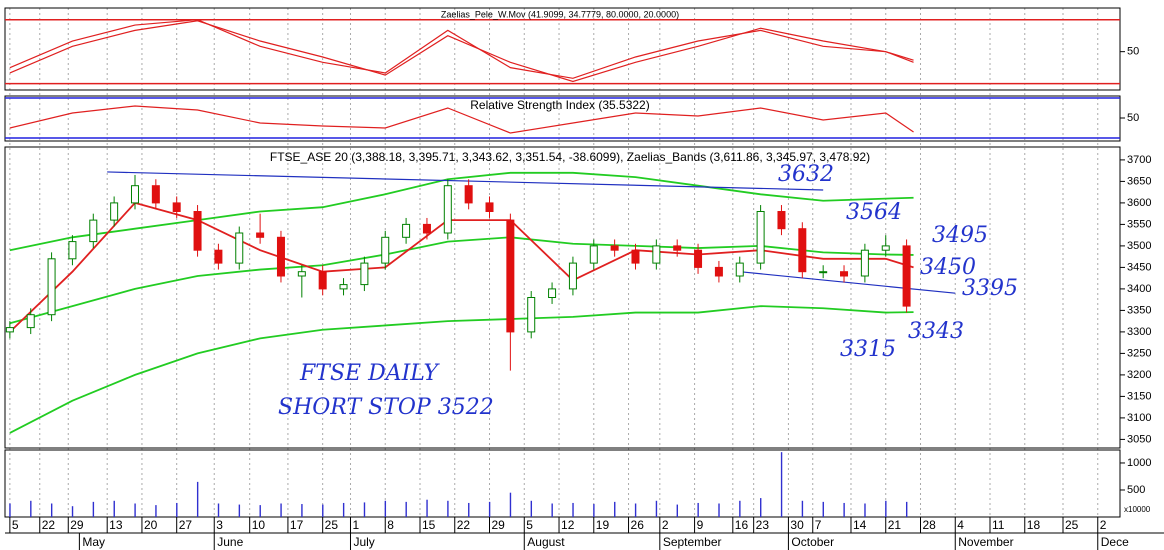 Image resolution: width=1164 pixels, height=550 pixels. Describe the element at coordinates (390, 525) in the screenshot. I see `x-tick-label: 8` at that location.